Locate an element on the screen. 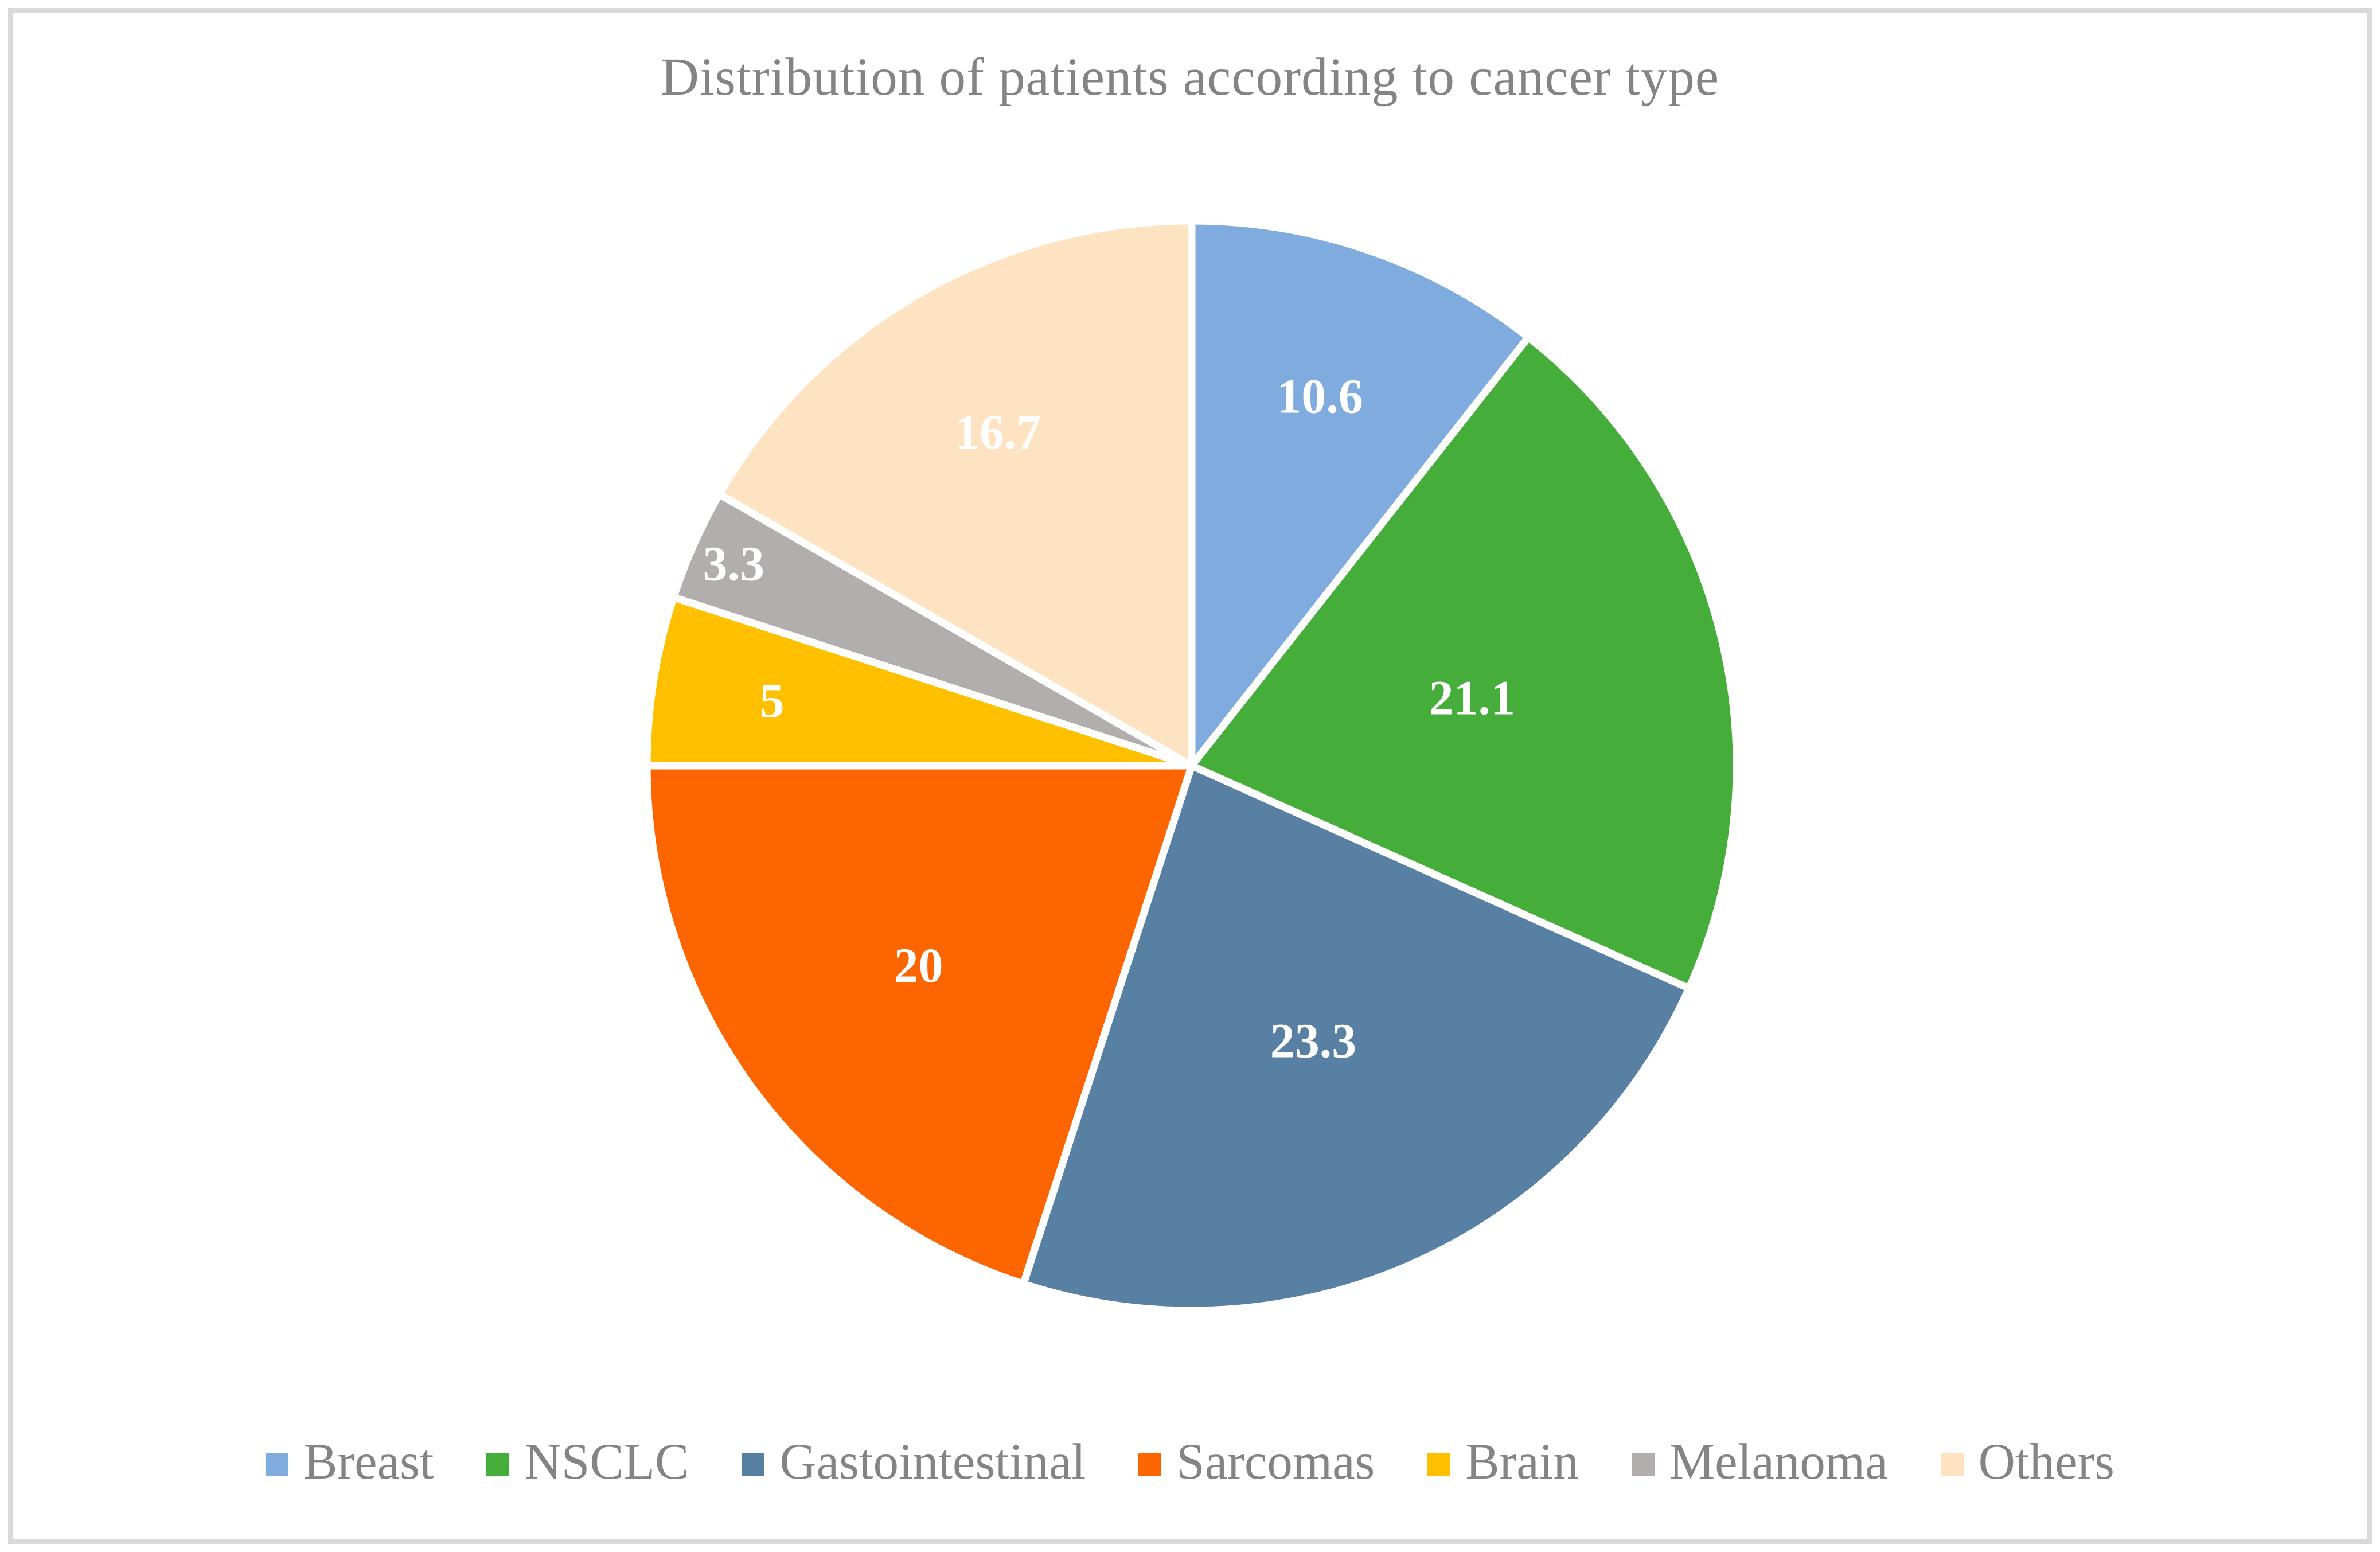  data-label-sarcomas: 20 is located at coordinates (919, 965).